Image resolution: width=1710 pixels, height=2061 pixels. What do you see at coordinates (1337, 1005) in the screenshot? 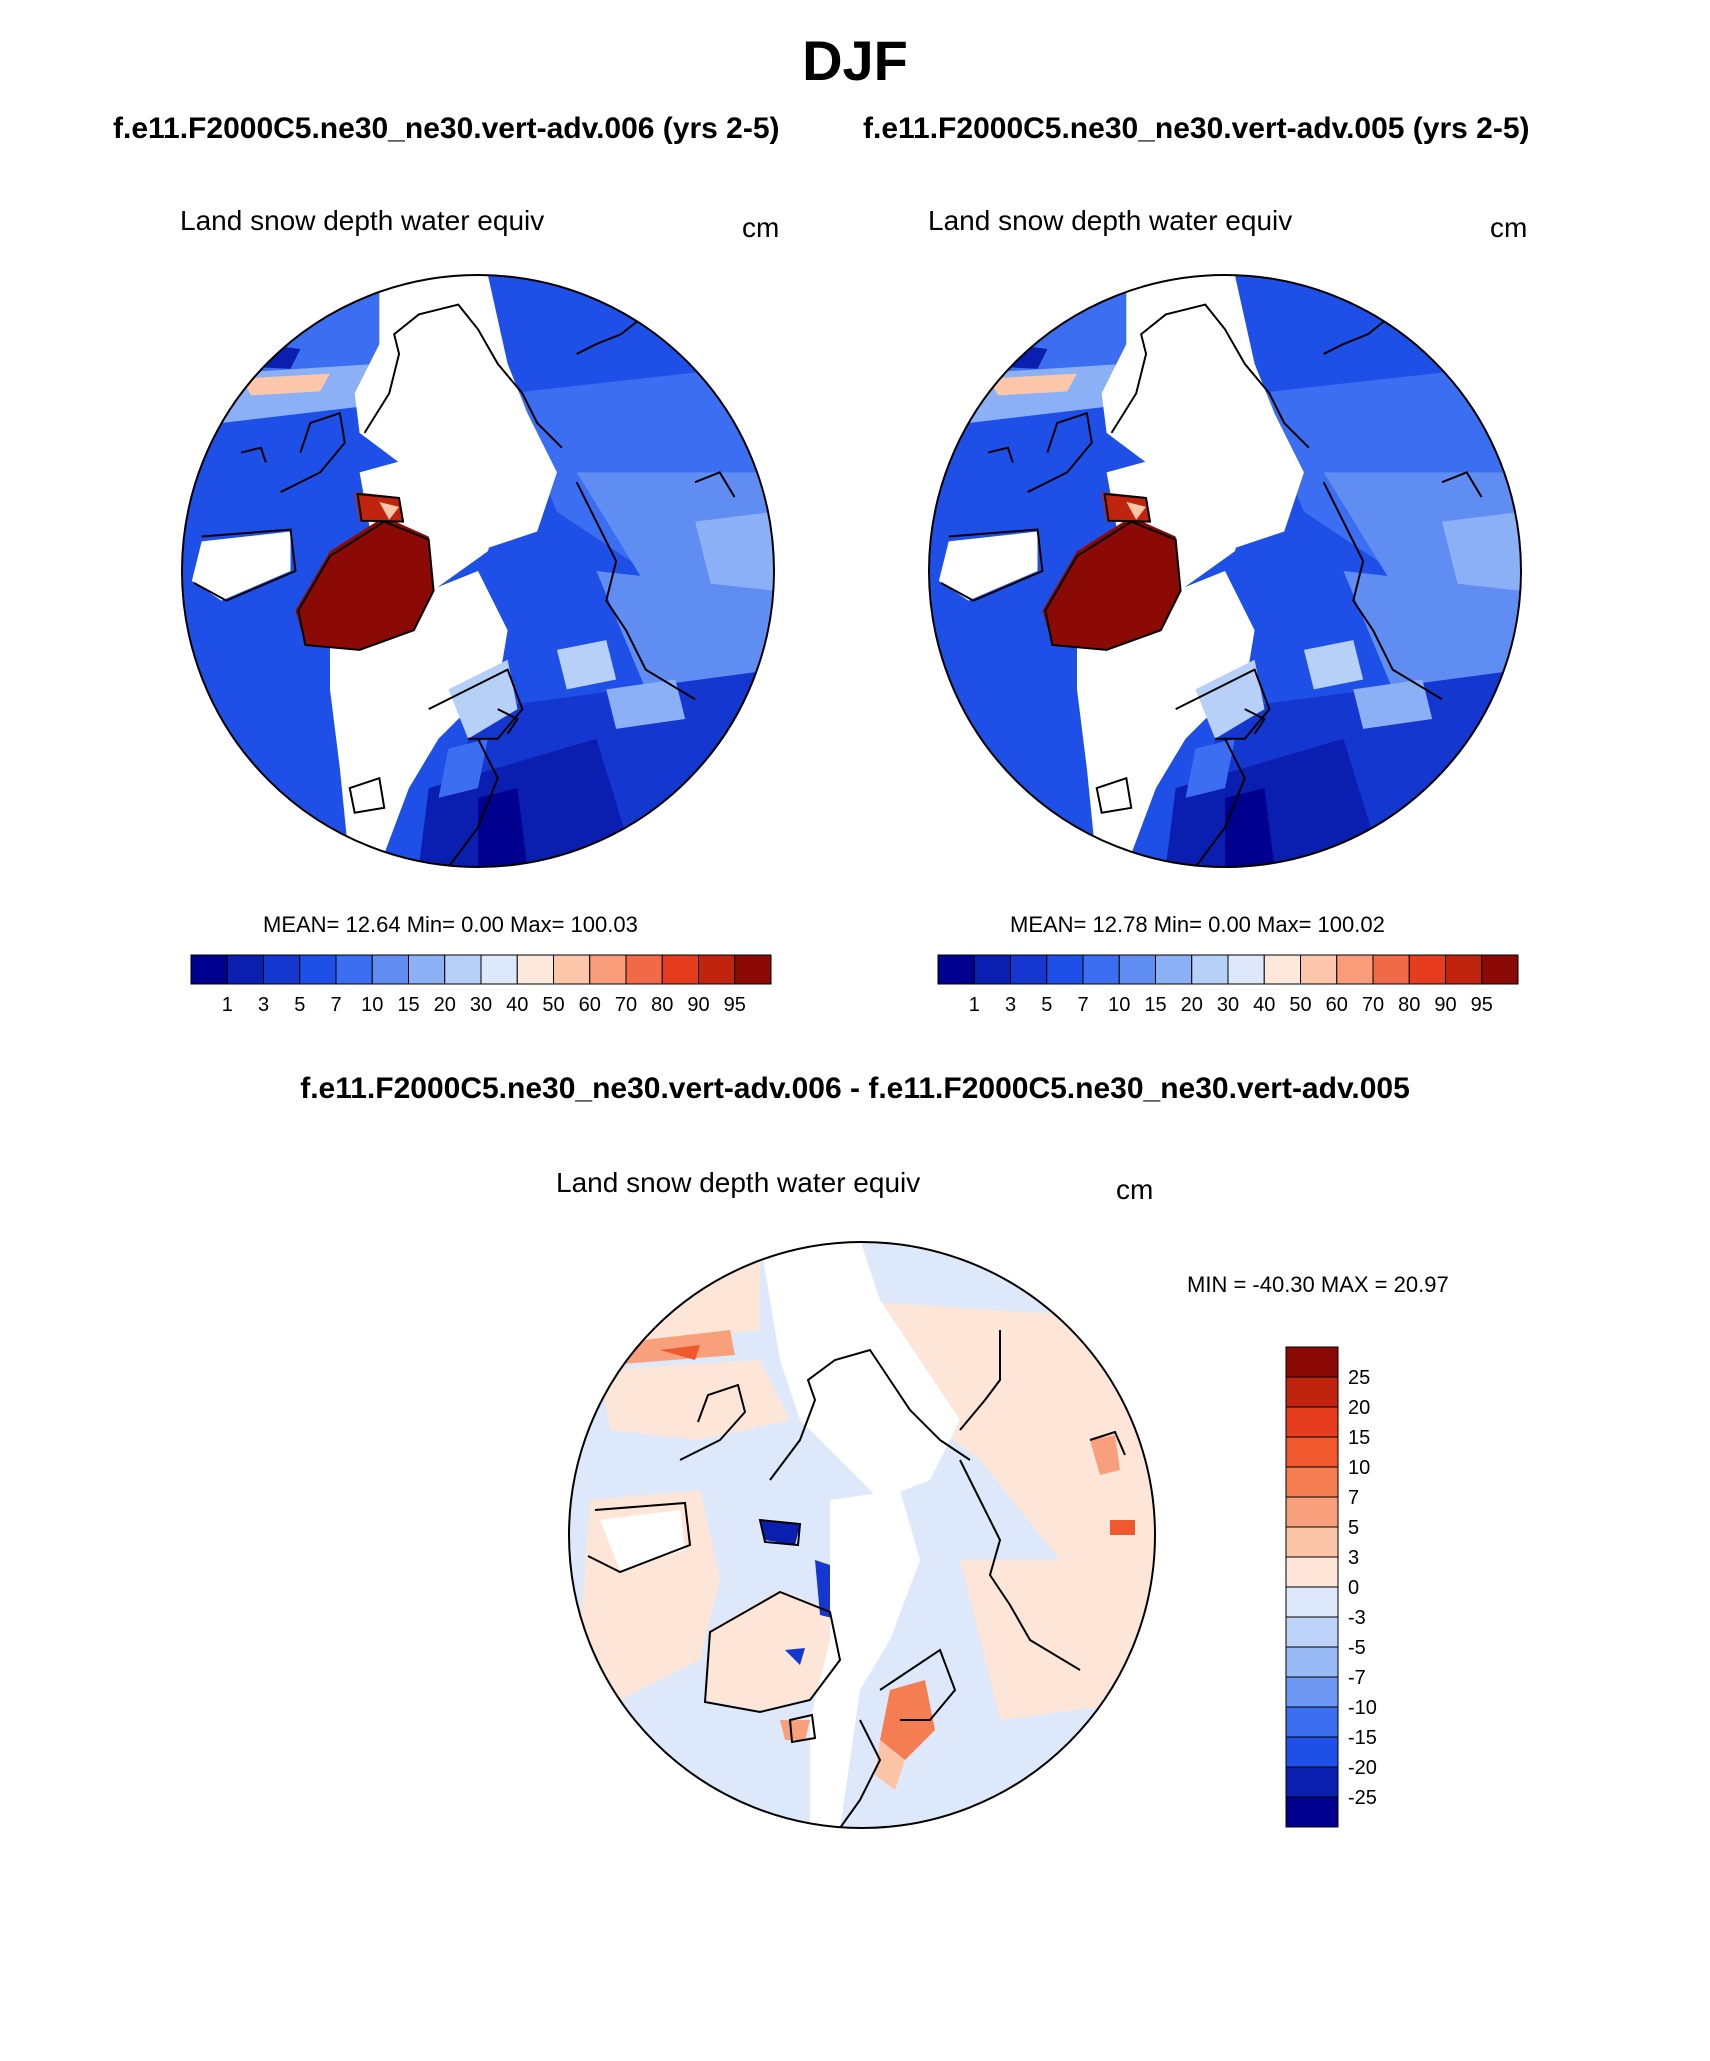
I see `colorbar-right-tick-label: 60` at bounding box center [1337, 1005].